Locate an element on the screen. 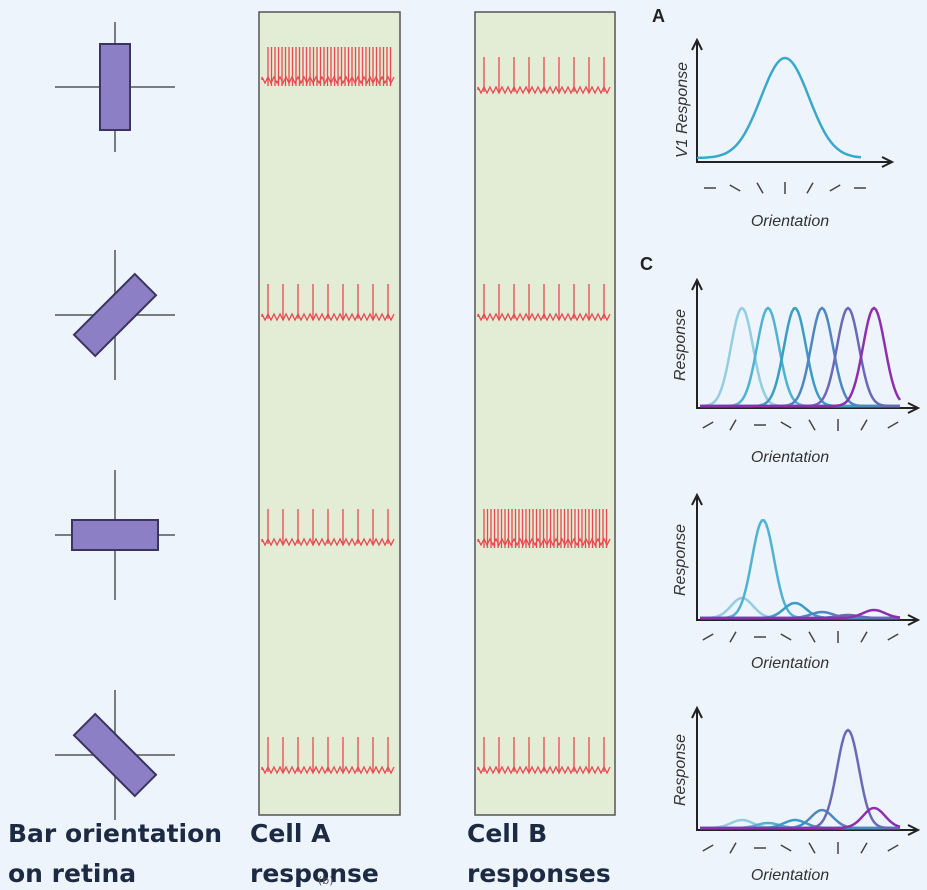 The height and width of the screenshot is (890, 927). panel-label: C is located at coordinates (646, 264).